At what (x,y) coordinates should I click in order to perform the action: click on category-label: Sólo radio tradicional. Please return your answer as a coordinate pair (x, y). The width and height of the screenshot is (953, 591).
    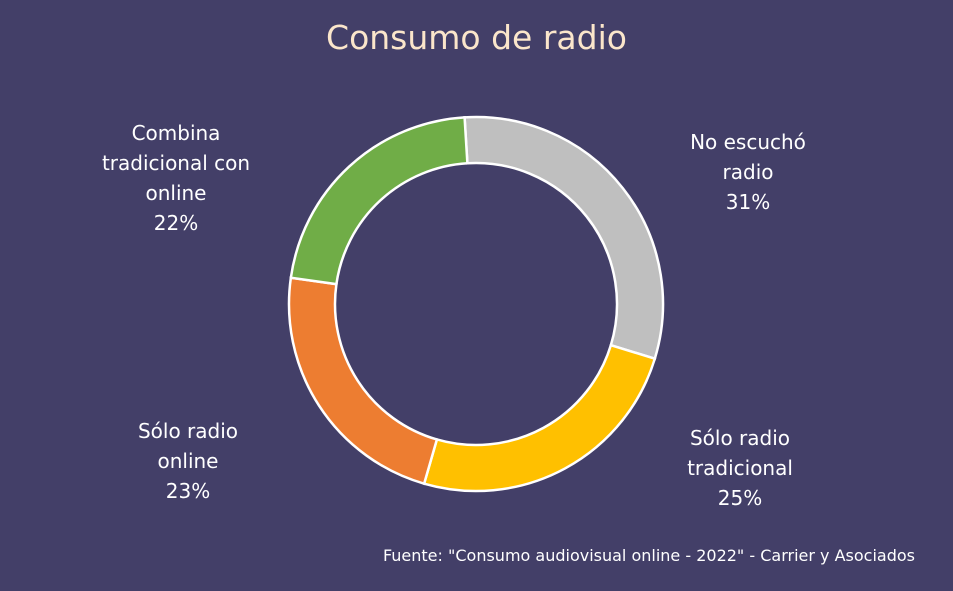
    Looking at the image, I should click on (740, 453).